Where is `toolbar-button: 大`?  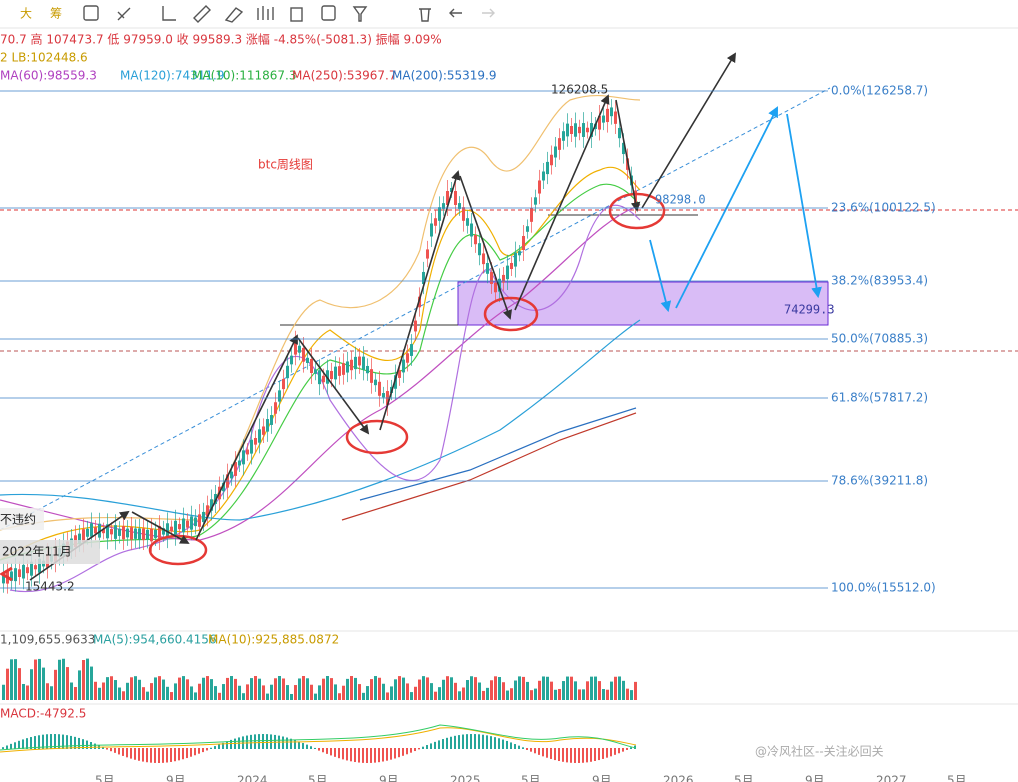
toolbar-button: 大 is located at coordinates (26, 14).